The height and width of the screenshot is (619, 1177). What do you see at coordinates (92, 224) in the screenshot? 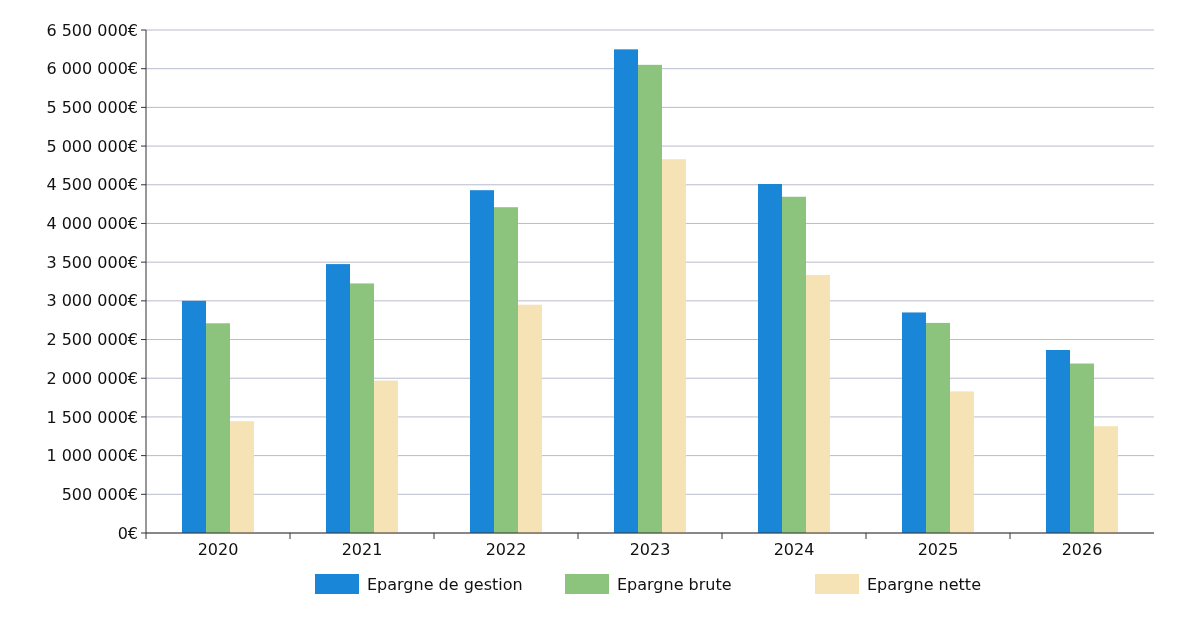
I see `y-tick-label: 4 000 000€` at bounding box center [92, 224].